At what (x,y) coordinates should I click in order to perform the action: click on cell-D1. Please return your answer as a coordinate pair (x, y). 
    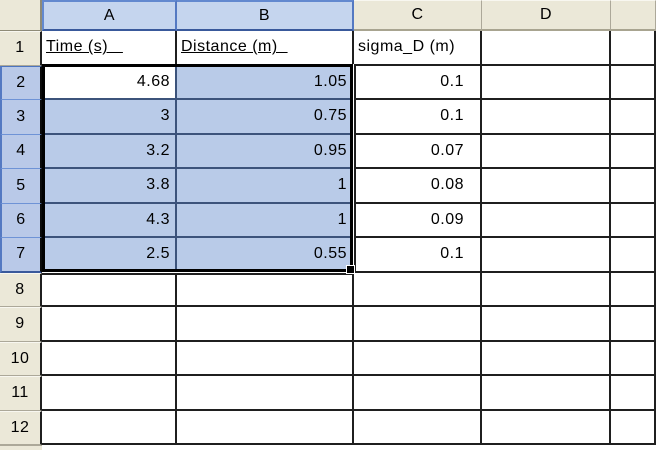
    Looking at the image, I should click on (546, 48).